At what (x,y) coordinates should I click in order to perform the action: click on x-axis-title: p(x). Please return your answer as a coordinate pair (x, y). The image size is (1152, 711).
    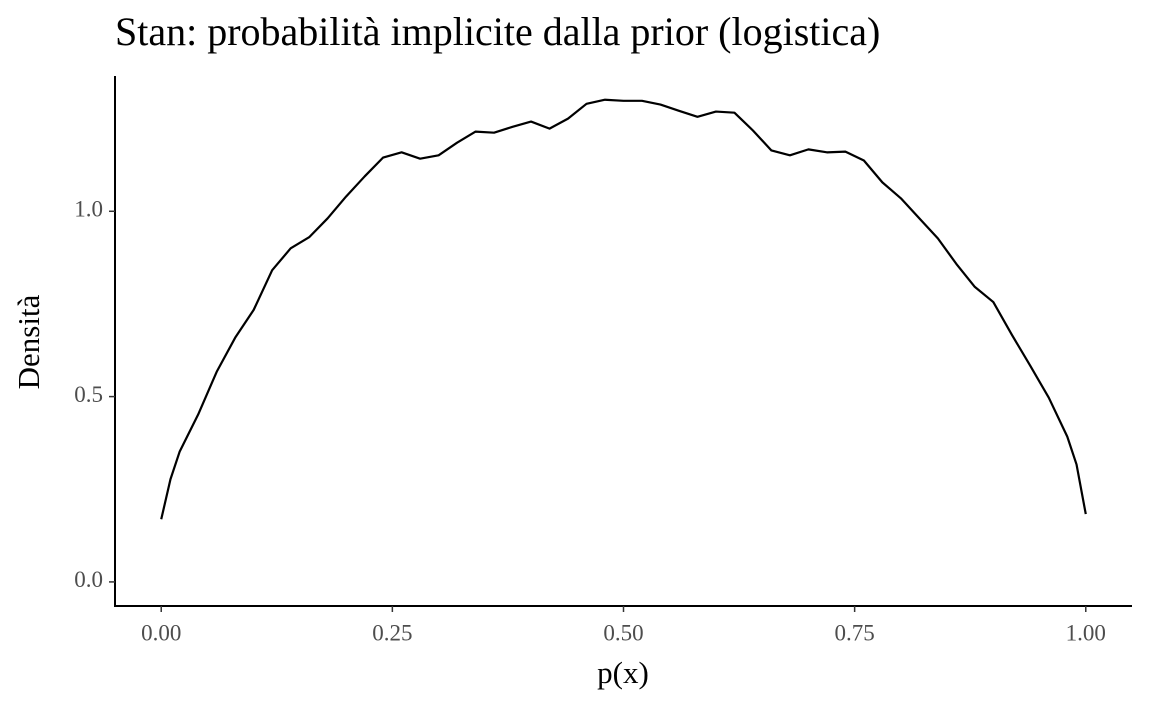
    Looking at the image, I should click on (623, 672).